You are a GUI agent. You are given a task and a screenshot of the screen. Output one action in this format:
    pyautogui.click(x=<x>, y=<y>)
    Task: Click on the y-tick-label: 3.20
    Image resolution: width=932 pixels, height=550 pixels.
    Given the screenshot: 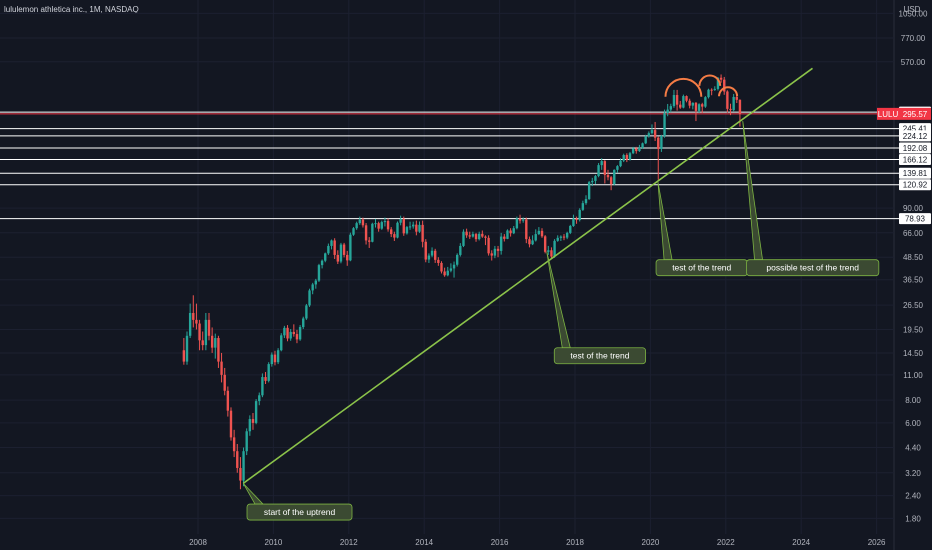 What is the action you would take?
    pyautogui.click(x=913, y=473)
    